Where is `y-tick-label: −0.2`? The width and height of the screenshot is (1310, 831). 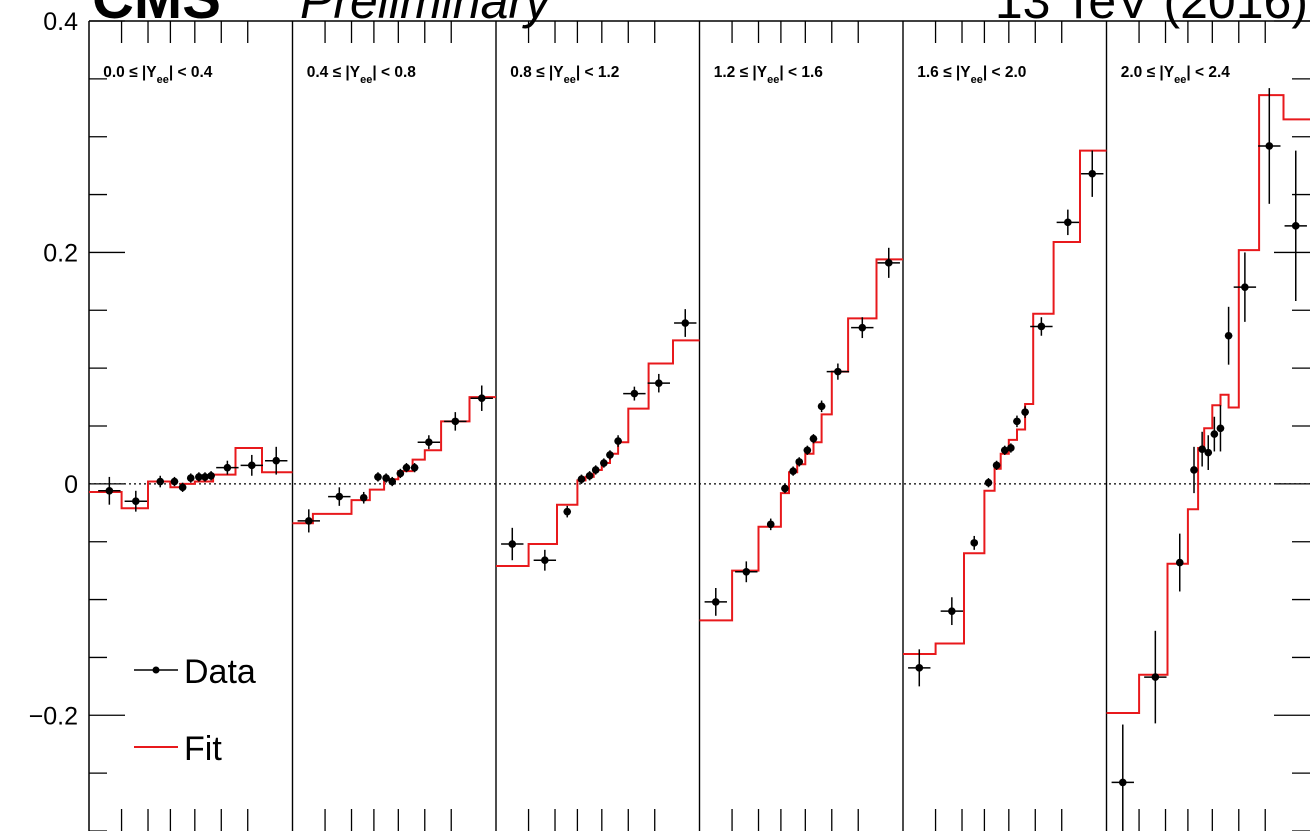
y-tick-label: −0.2 is located at coordinates (53, 716).